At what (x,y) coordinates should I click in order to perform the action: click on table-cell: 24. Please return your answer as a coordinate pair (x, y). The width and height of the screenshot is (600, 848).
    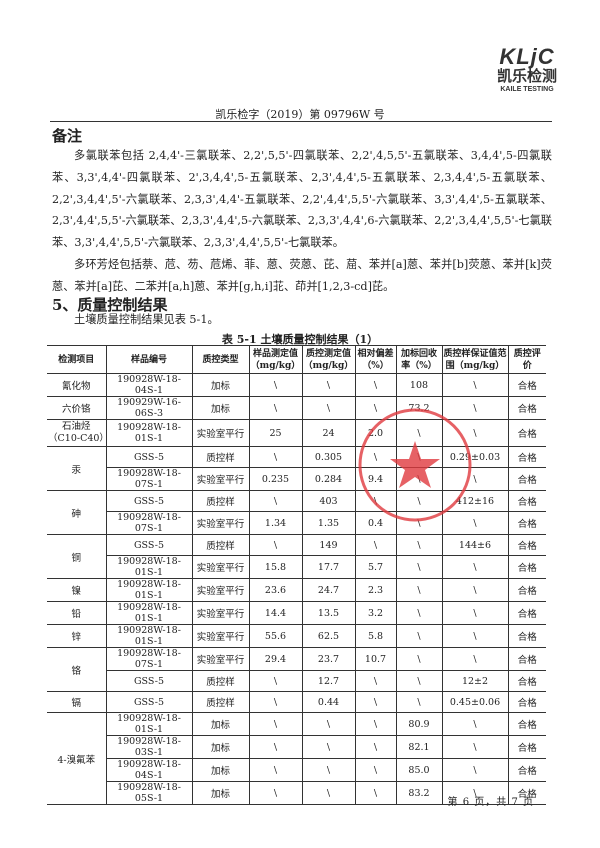
    Looking at the image, I should click on (328, 433).